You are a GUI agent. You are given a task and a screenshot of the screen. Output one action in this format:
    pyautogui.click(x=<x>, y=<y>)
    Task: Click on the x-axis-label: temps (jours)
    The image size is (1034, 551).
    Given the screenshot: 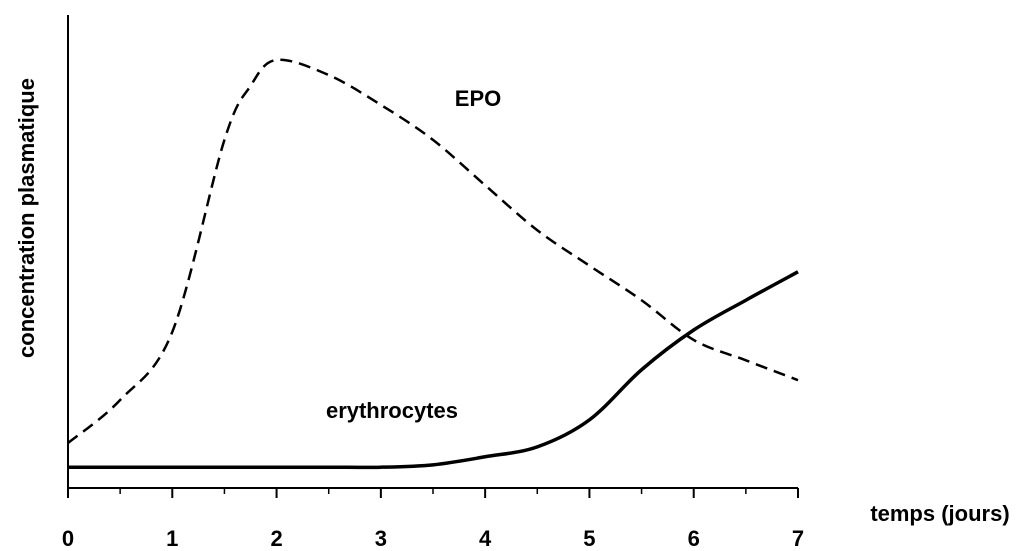 What is the action you would take?
    pyautogui.click(x=939, y=513)
    